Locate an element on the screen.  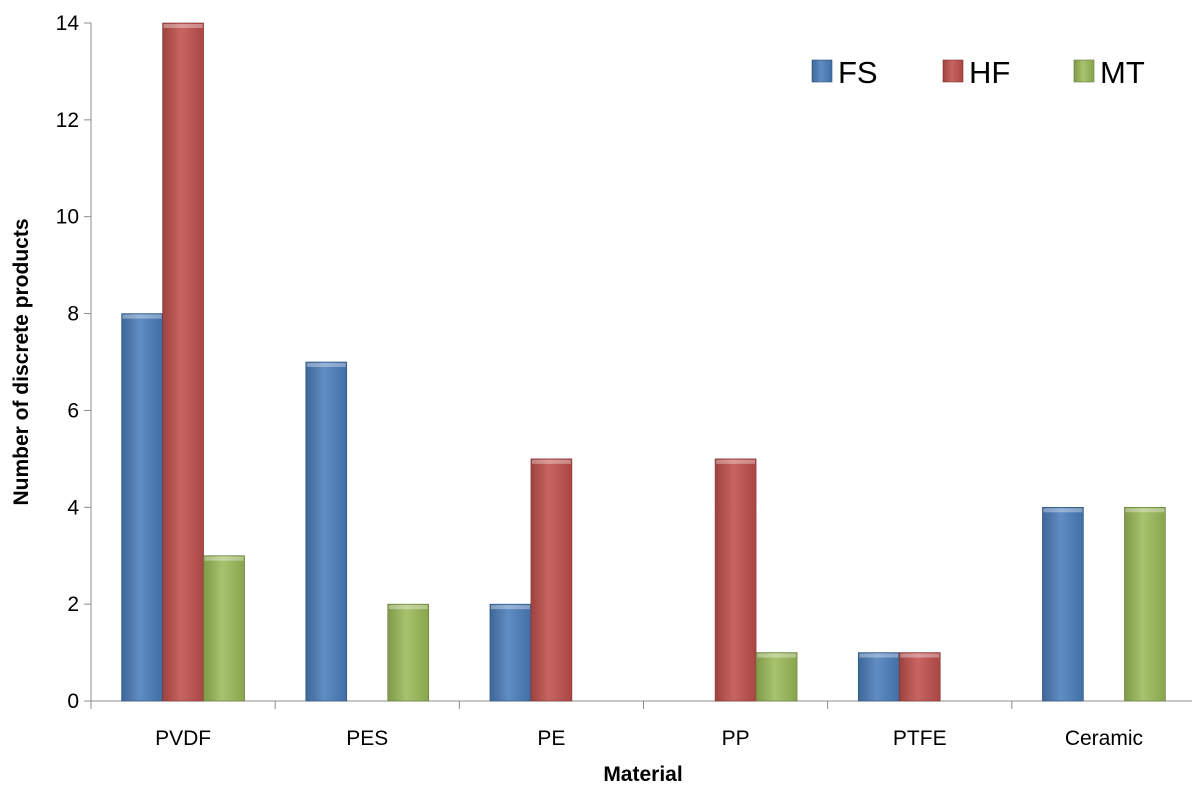
legend-label-mt: MT is located at coordinates (1122, 72).